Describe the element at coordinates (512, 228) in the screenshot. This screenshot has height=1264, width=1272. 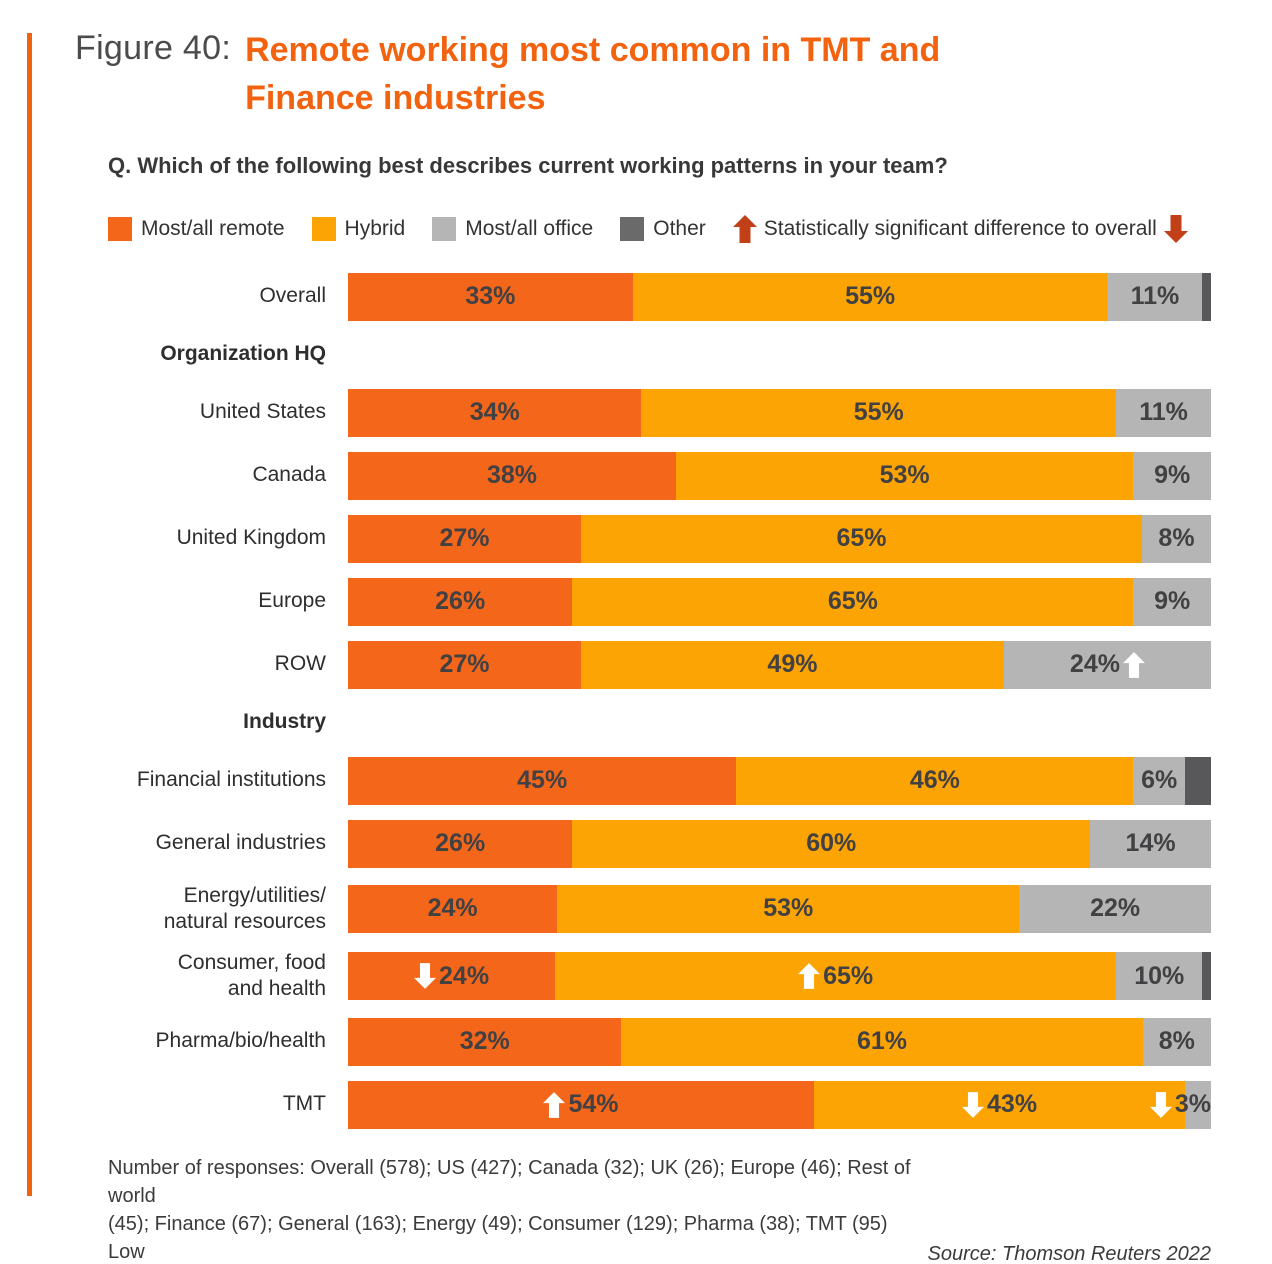
I see `legend-item-office: Most/all office` at that location.